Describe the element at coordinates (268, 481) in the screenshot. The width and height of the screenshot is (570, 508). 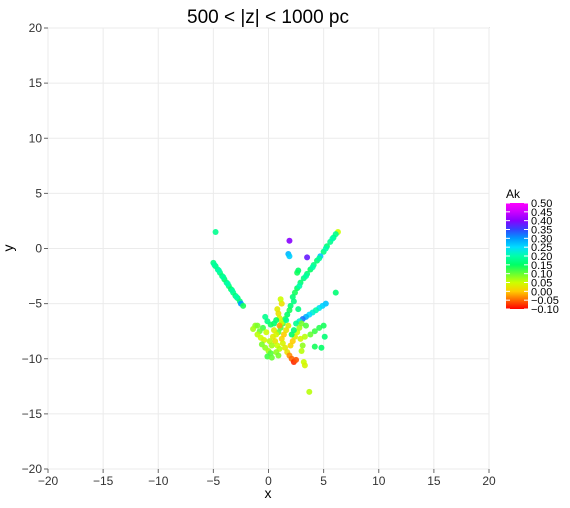
I see `x-tick-label: 0` at that location.